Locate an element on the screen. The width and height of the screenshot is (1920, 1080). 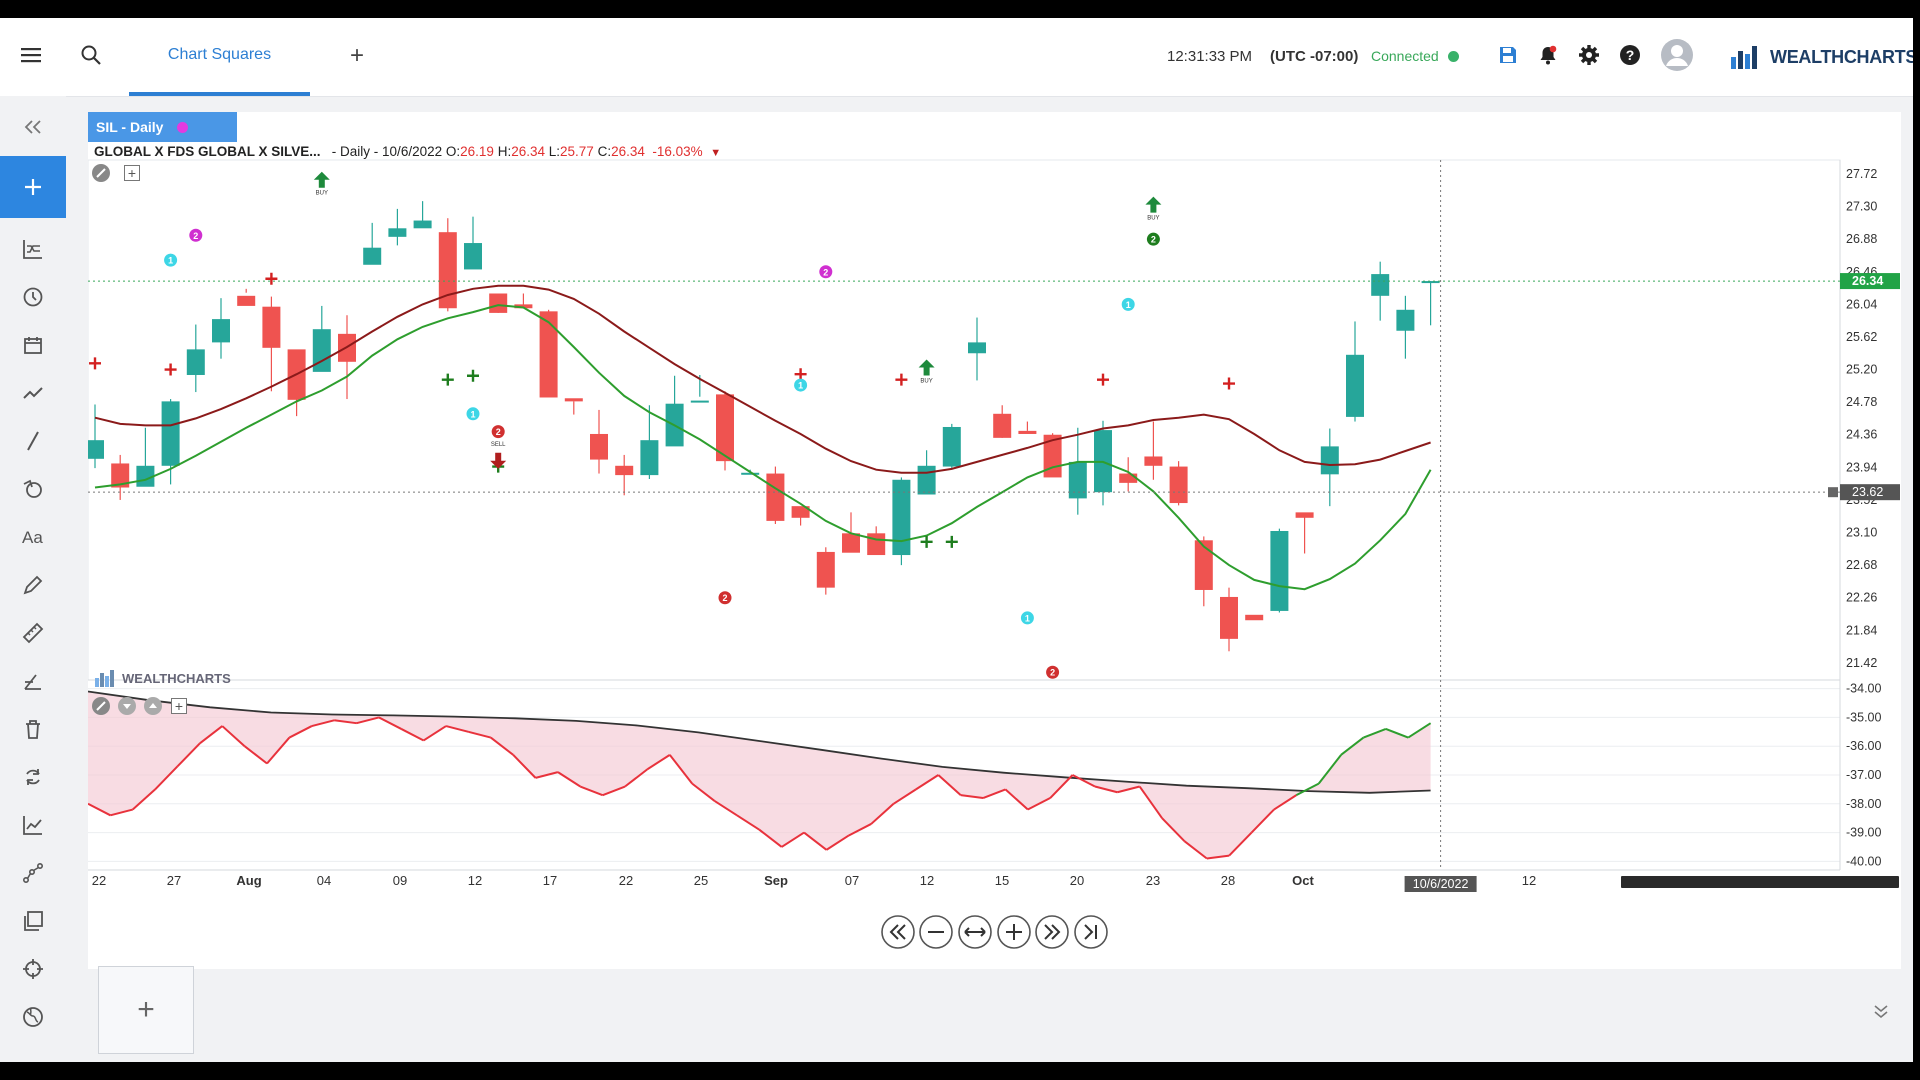
crosshair-date-badge is located at coordinates (1440, 884).